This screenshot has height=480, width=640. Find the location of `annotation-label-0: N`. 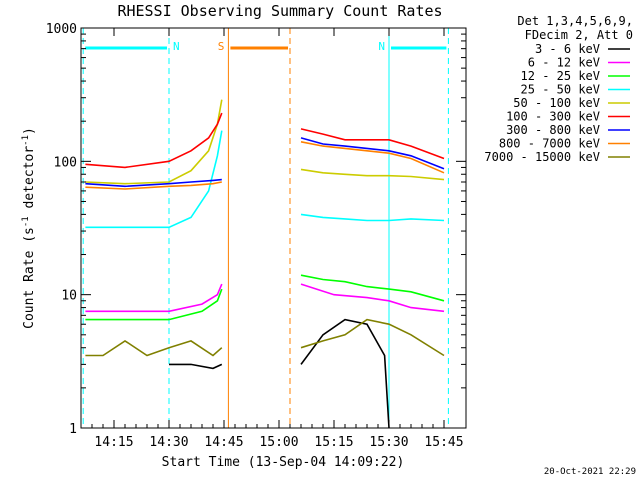

annotation-label-0: N is located at coordinates (176, 46).